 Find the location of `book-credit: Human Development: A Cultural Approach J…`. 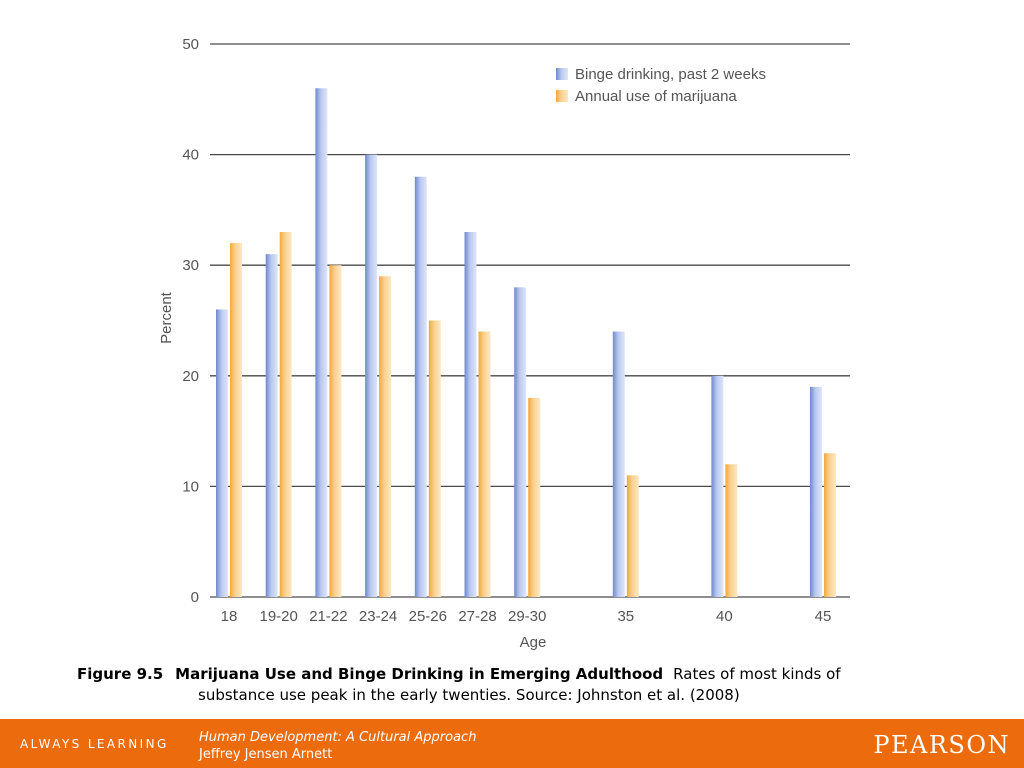

book-credit: Human Development: A Cultural Approach J… is located at coordinates (337, 746).